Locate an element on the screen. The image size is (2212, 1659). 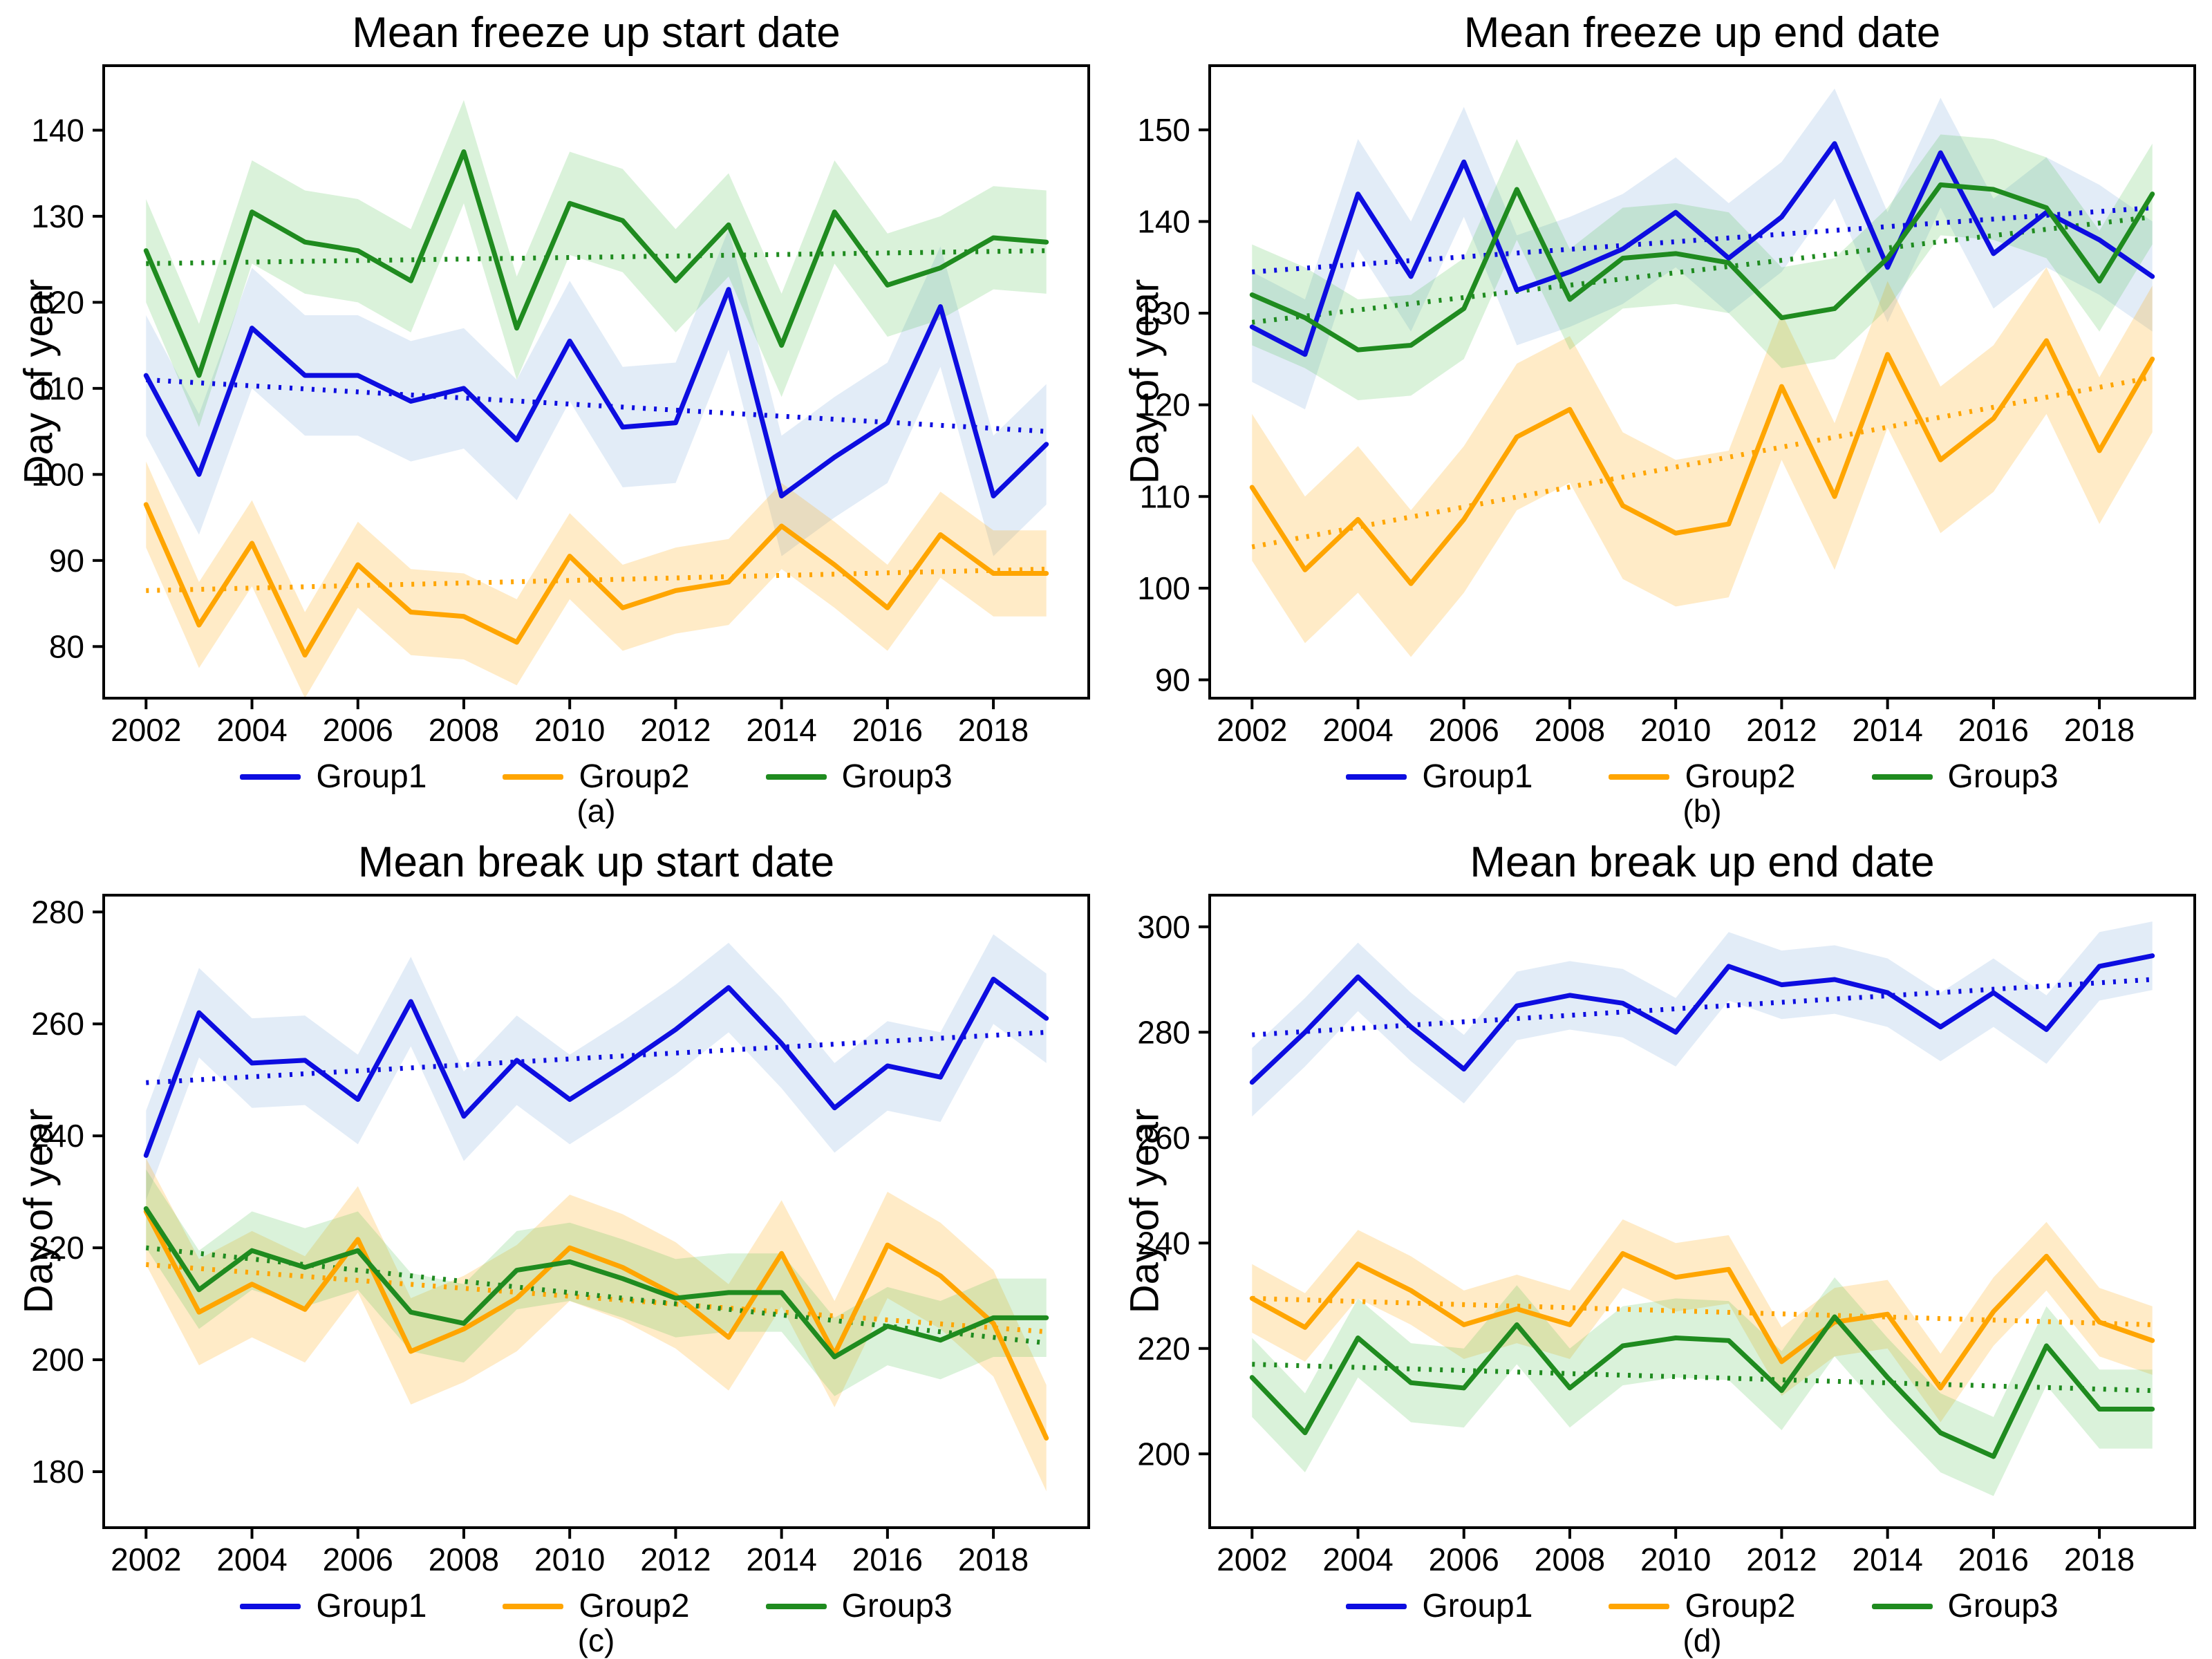
y-tick-label: 260 is located at coordinates (1163, 1138).